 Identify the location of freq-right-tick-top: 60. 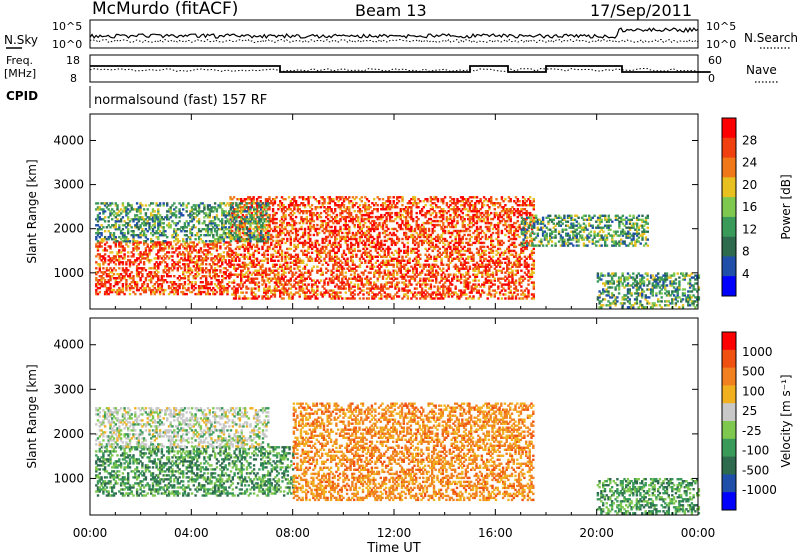
(715, 60).